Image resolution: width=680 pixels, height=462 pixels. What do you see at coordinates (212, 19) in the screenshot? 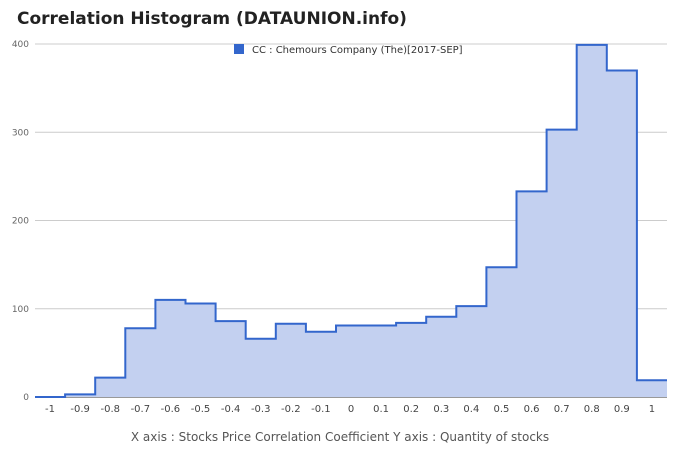
I see `chart-title: Correlation Histogram (DATAUNION.info)` at bounding box center [212, 19].